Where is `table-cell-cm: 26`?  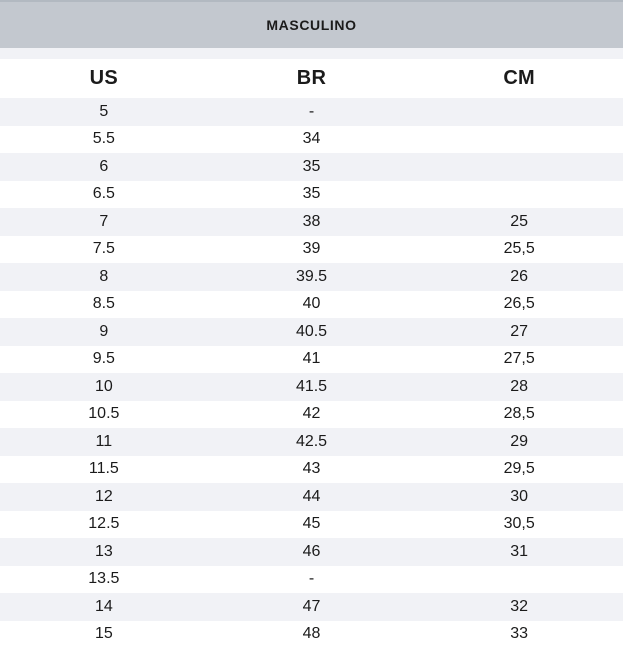 table-cell-cm: 26 is located at coordinates (519, 276).